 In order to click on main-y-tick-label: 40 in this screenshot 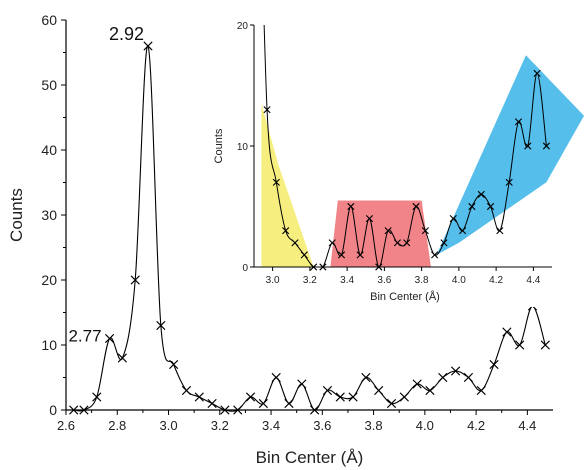, I will do `click(49, 150)`.